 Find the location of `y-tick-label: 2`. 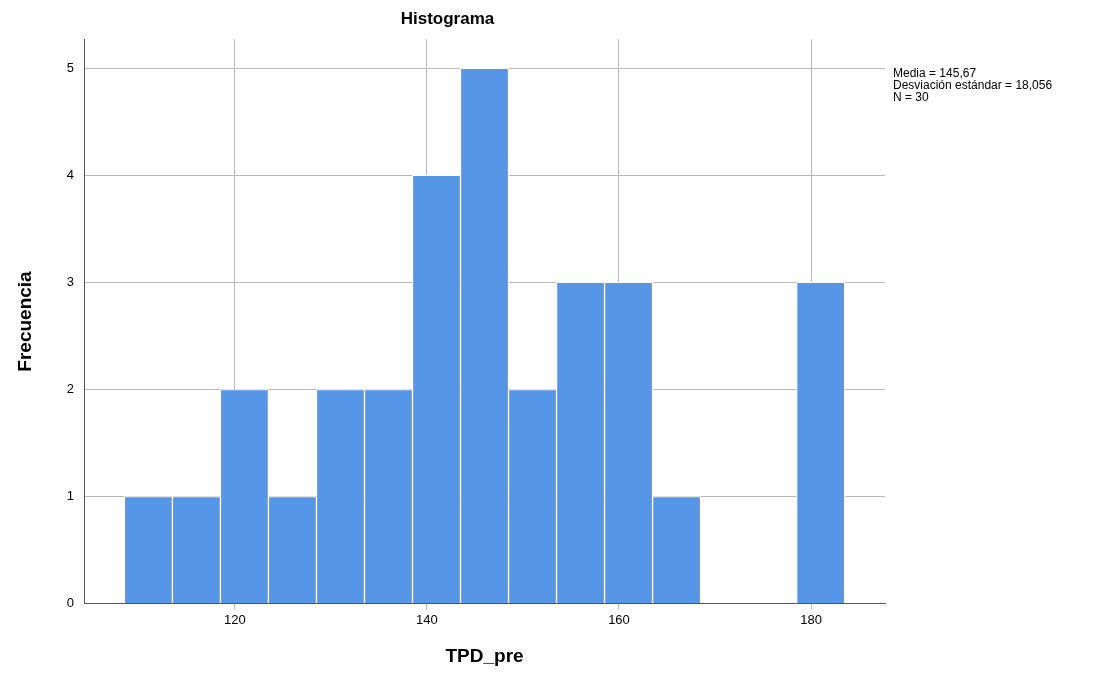

y-tick-label: 2 is located at coordinates (70, 389).